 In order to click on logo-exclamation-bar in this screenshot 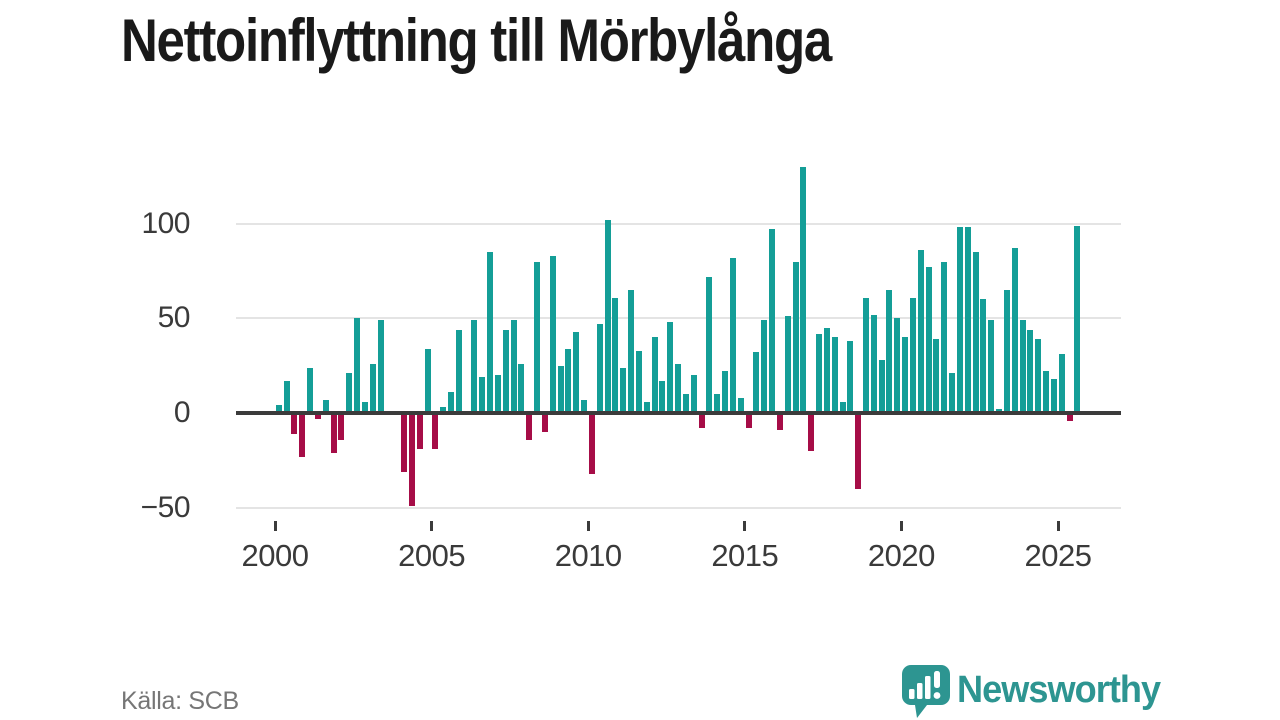, I will do `click(937, 679)`.